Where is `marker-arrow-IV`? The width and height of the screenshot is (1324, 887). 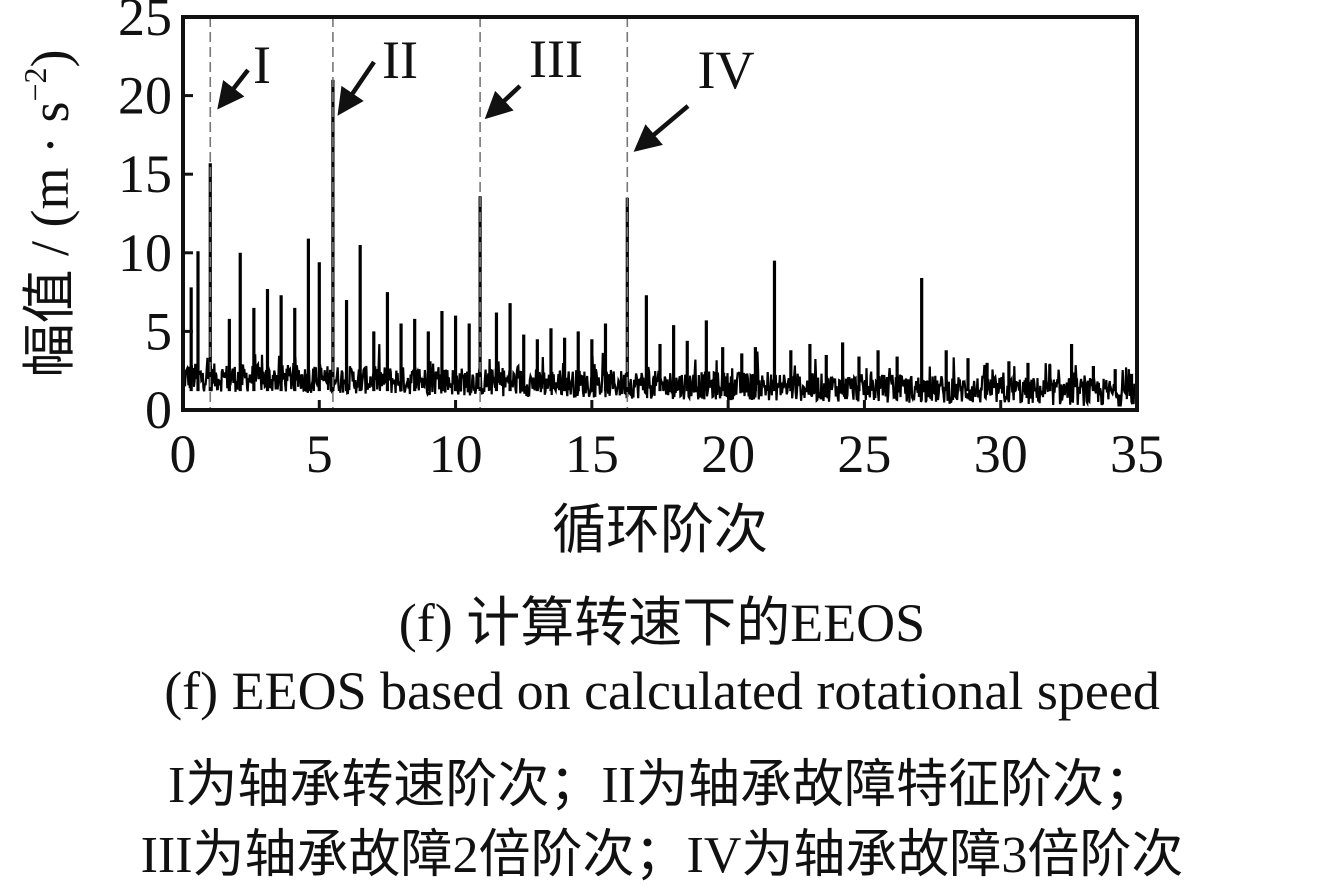
marker-arrow-IV is located at coordinates (661, 128).